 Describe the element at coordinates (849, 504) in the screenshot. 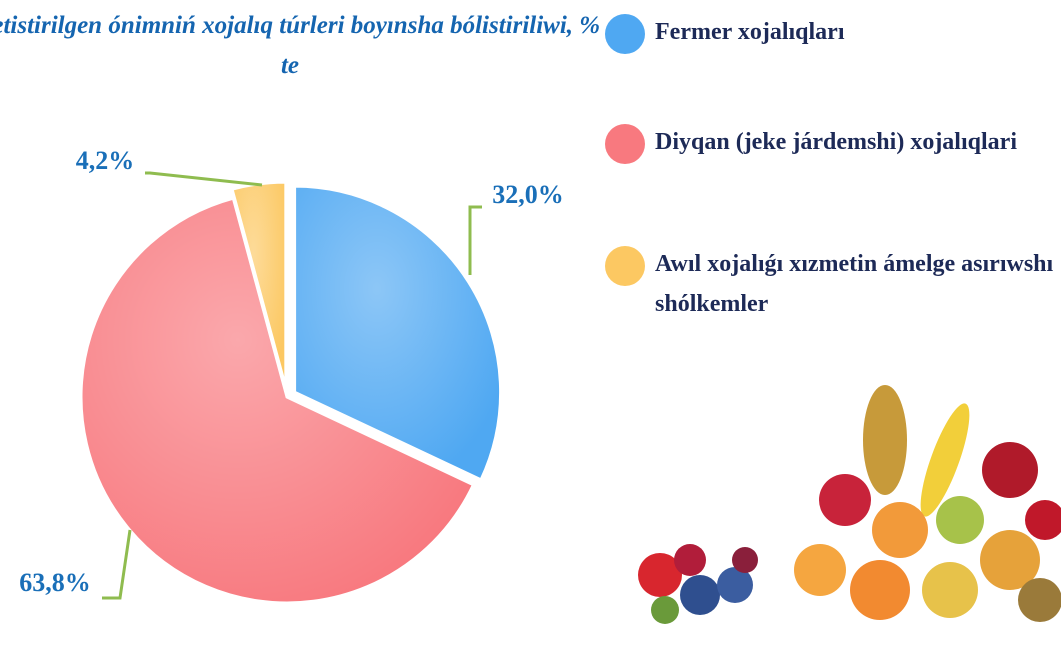

I see `fruit-decoration` at that location.